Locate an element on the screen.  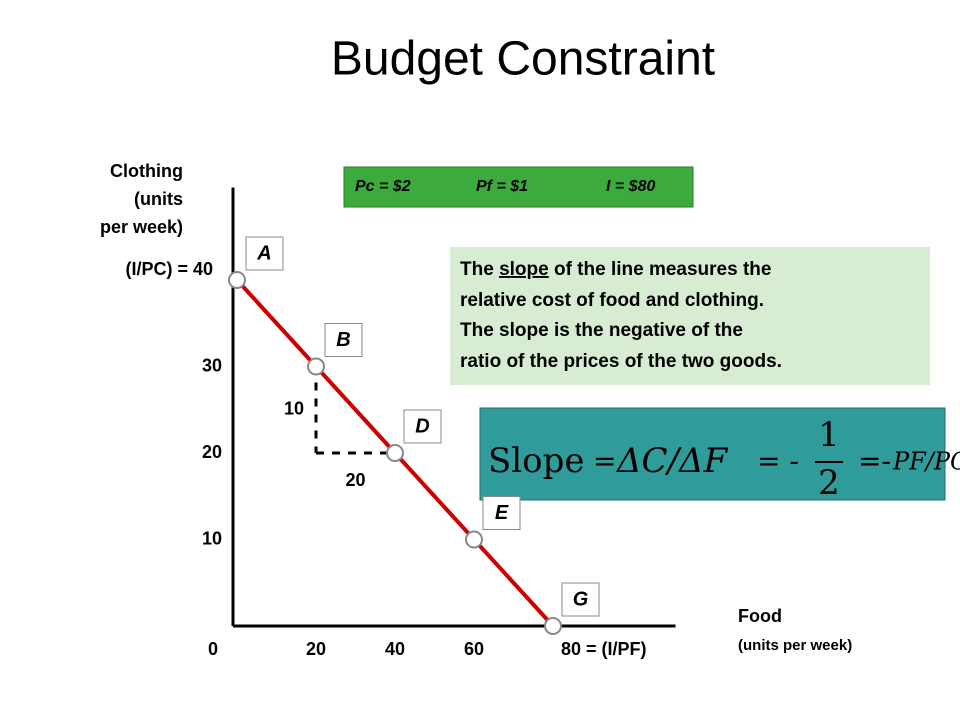
point-label: E is located at coordinates (502, 513).